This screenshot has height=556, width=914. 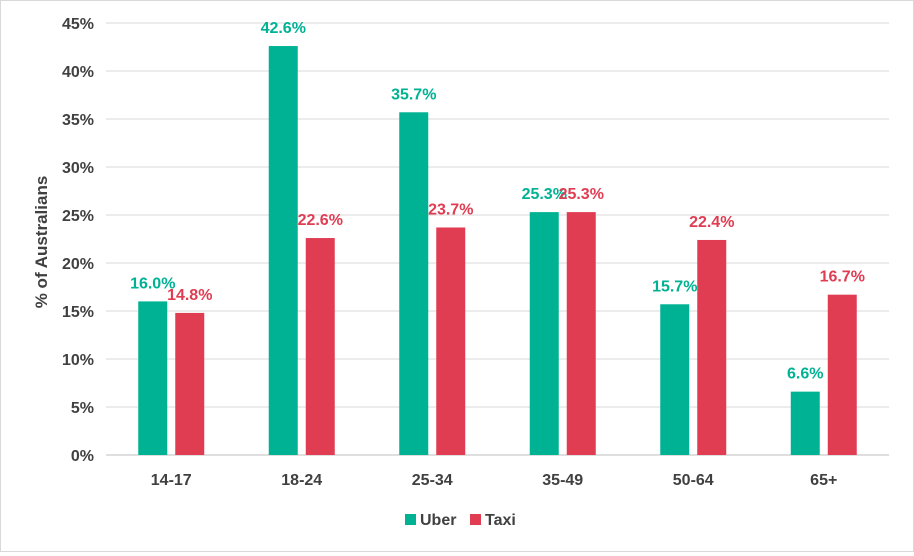 What do you see at coordinates (78, 24) in the screenshot?
I see `y-tick-label: 45%` at bounding box center [78, 24].